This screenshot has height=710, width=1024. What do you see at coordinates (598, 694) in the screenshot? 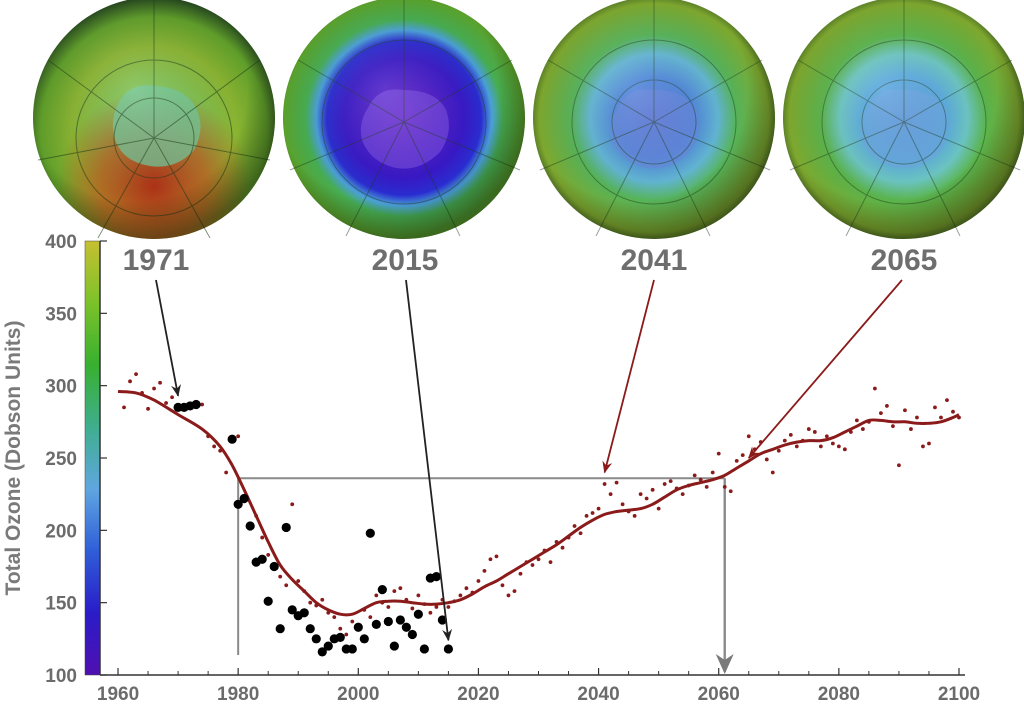
I see `x-tick-label: 2040` at bounding box center [598, 694].